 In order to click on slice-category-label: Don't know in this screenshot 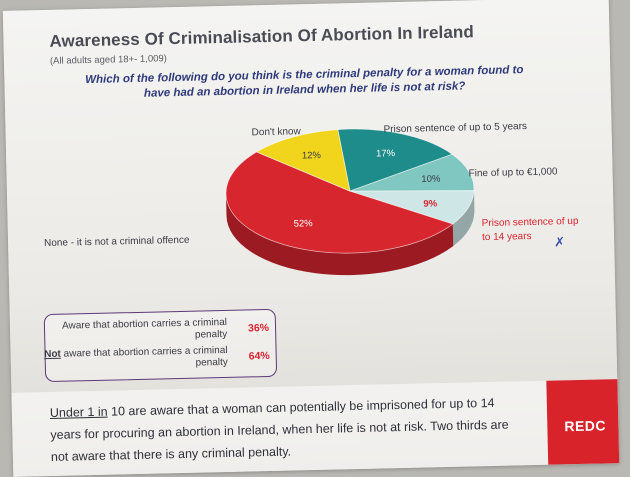, I will do `click(276, 132)`.